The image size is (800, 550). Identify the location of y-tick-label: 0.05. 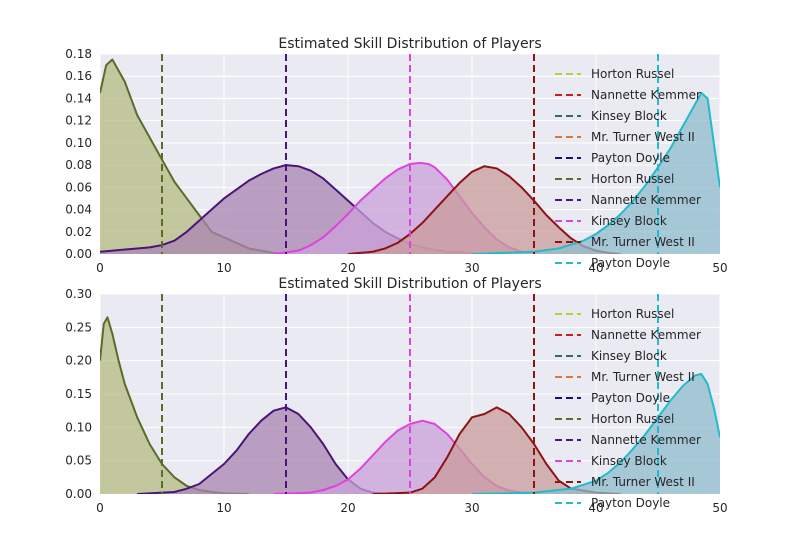
(78, 461).